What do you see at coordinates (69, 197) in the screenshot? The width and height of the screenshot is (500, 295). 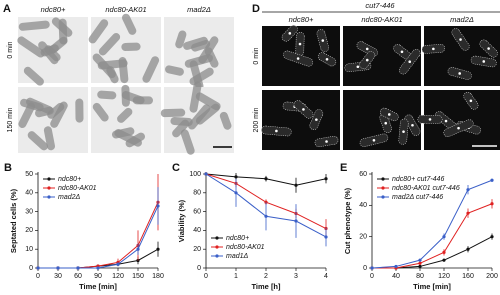 I see `legend-label: mad2Δ` at bounding box center [69, 197].